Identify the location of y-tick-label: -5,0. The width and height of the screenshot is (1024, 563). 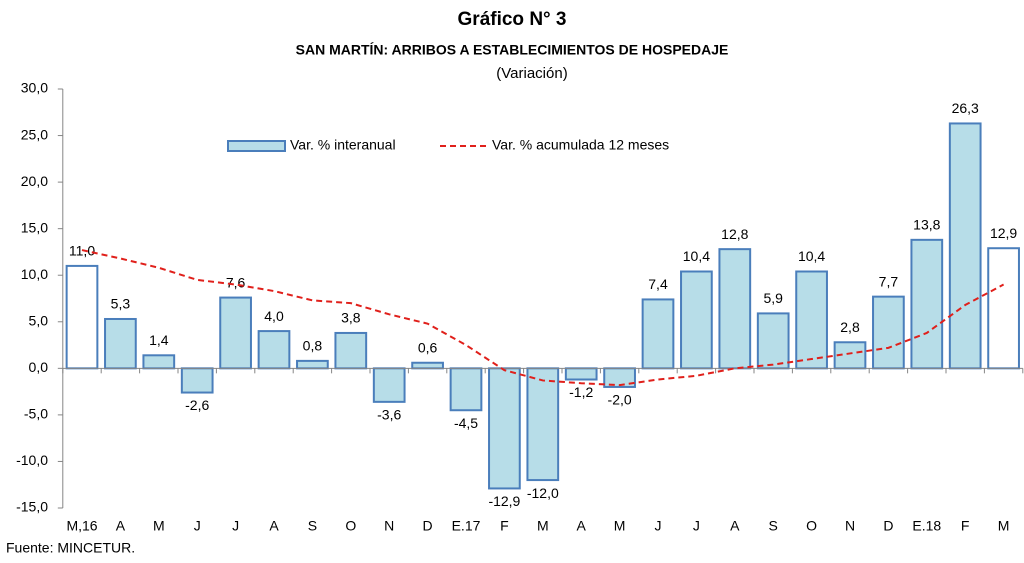
(36, 414).